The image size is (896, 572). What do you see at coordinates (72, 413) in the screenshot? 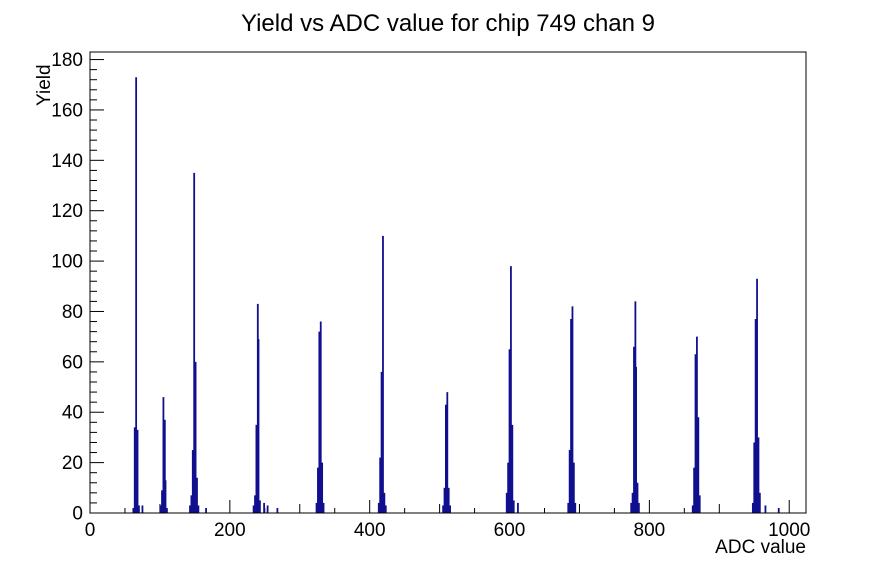
I see `y-tick-label: 40` at bounding box center [72, 413].